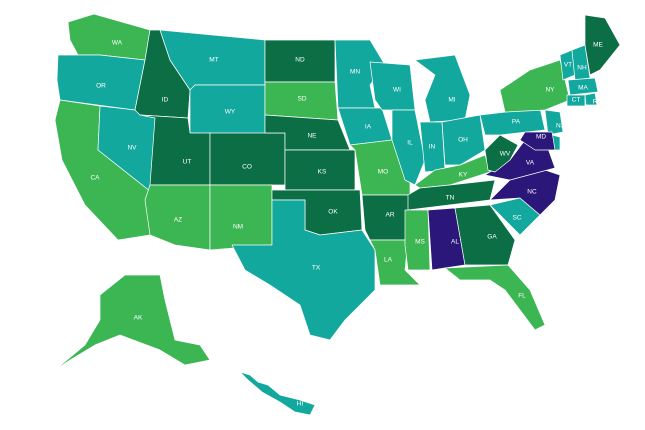  Describe the element at coordinates (303, 270) in the screenshot. I see `state-tx` at that location.